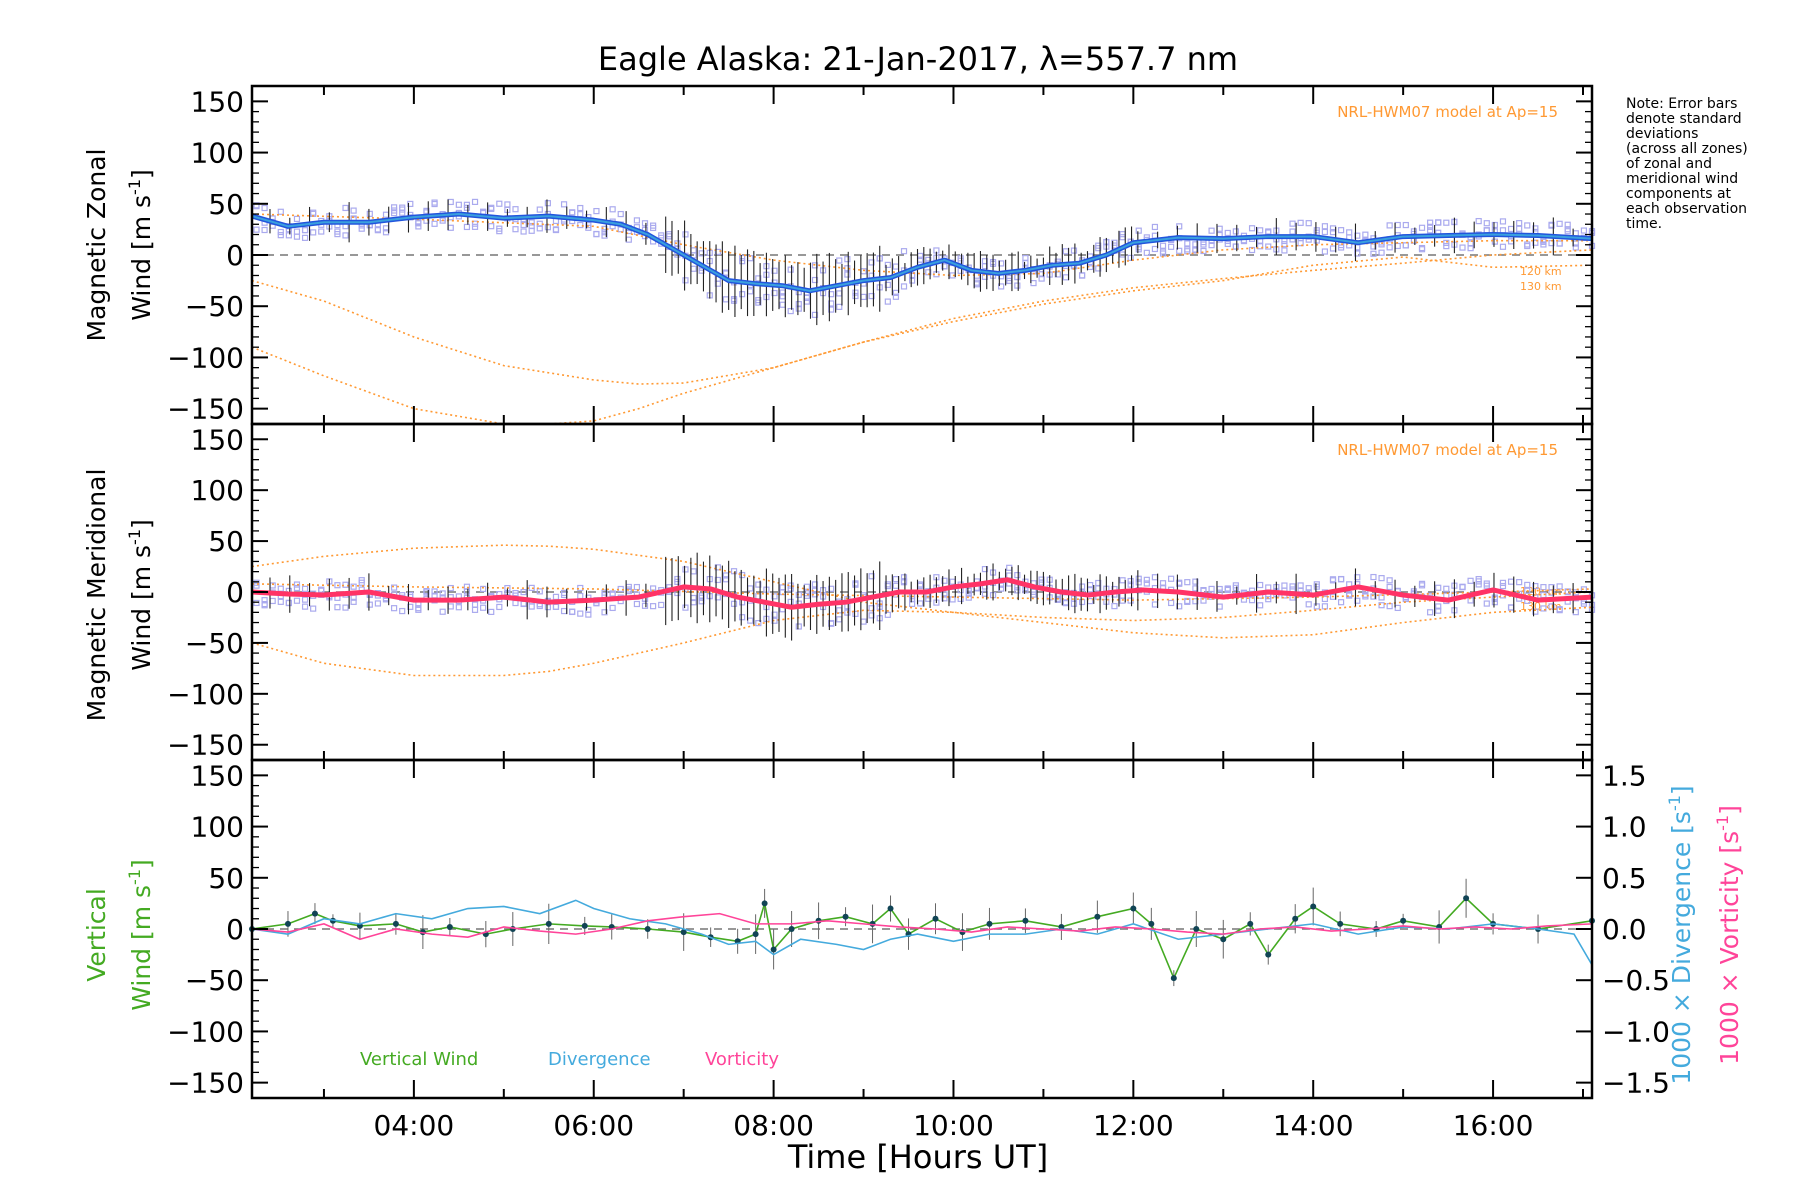  Describe the element at coordinates (217, 153) in the screenshot. I see `y-tick-label: 100` at that location.